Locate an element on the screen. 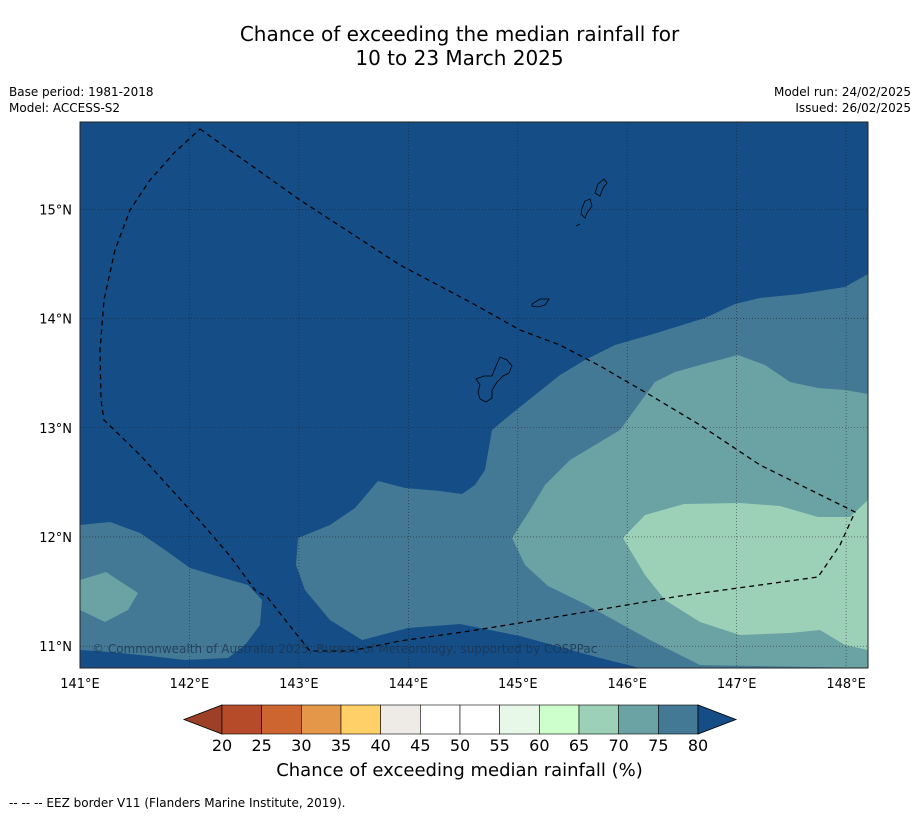 Image resolution: width=919 pixels, height=816 pixels. colorbar-tick-label: 60 is located at coordinates (539, 745).